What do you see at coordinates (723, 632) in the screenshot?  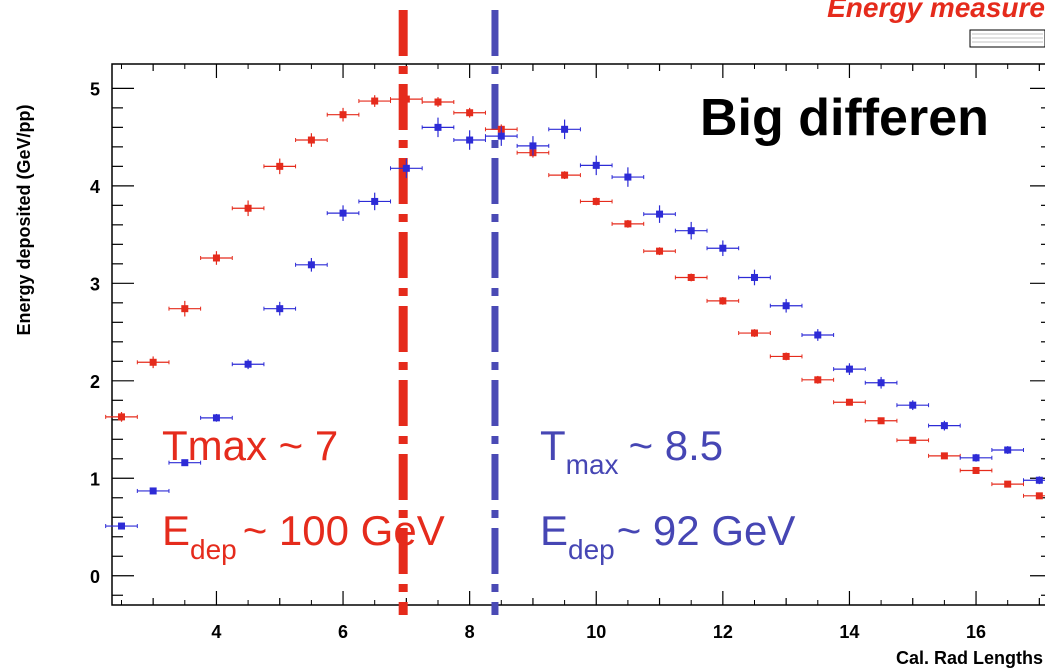 I see `x-tick-label: 12` at bounding box center [723, 632].